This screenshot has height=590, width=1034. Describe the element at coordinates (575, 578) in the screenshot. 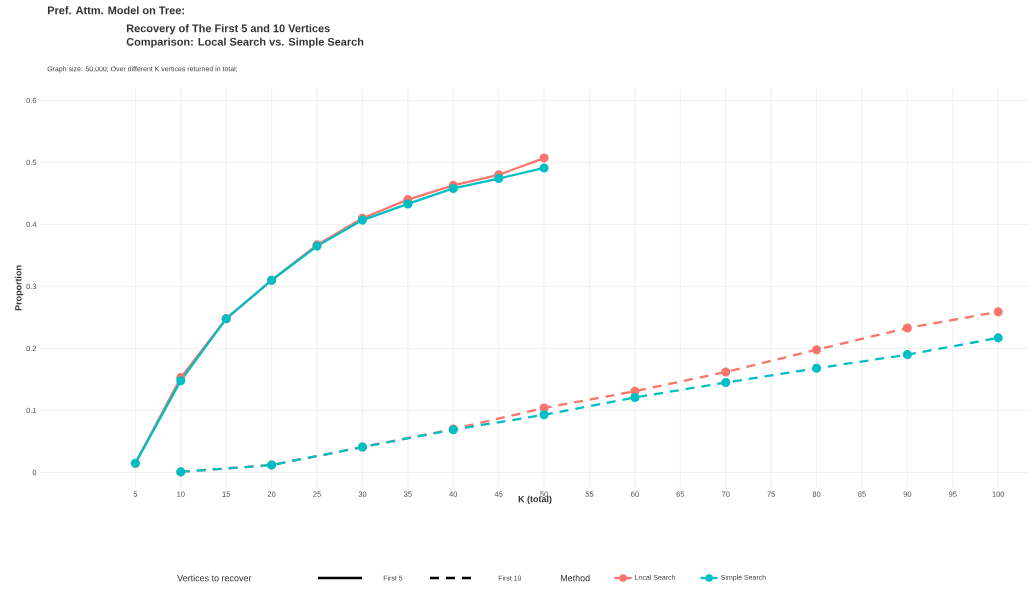

I see `legend-title: Method` at that location.